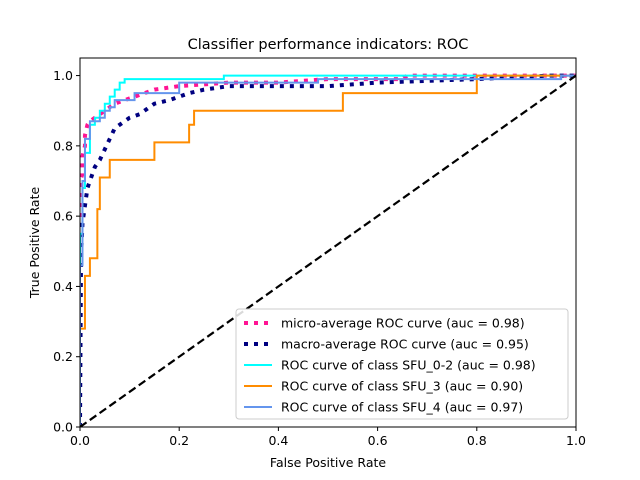  What do you see at coordinates (328, 437) in the screenshot?
I see `x-axis-ticks: 0.0 0.2 0.4 0.6 0.8 1.0` at bounding box center [328, 437].